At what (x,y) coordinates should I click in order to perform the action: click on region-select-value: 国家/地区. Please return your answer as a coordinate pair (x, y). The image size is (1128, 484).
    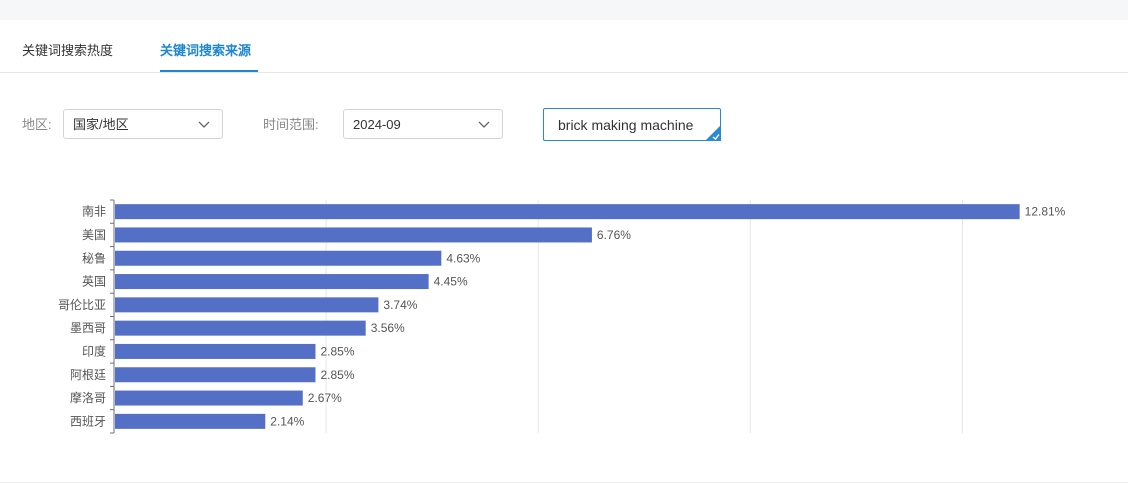
    Looking at the image, I should click on (101, 124).